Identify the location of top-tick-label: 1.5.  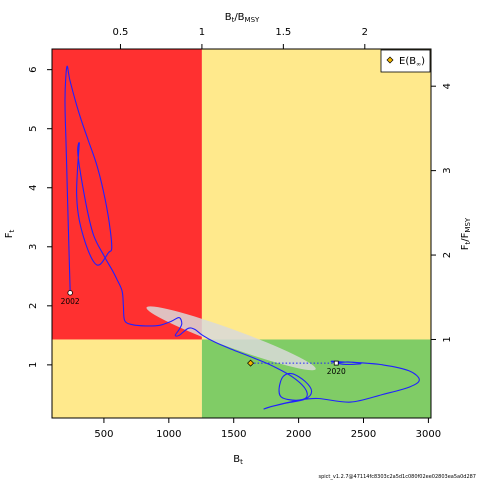
(283, 32).